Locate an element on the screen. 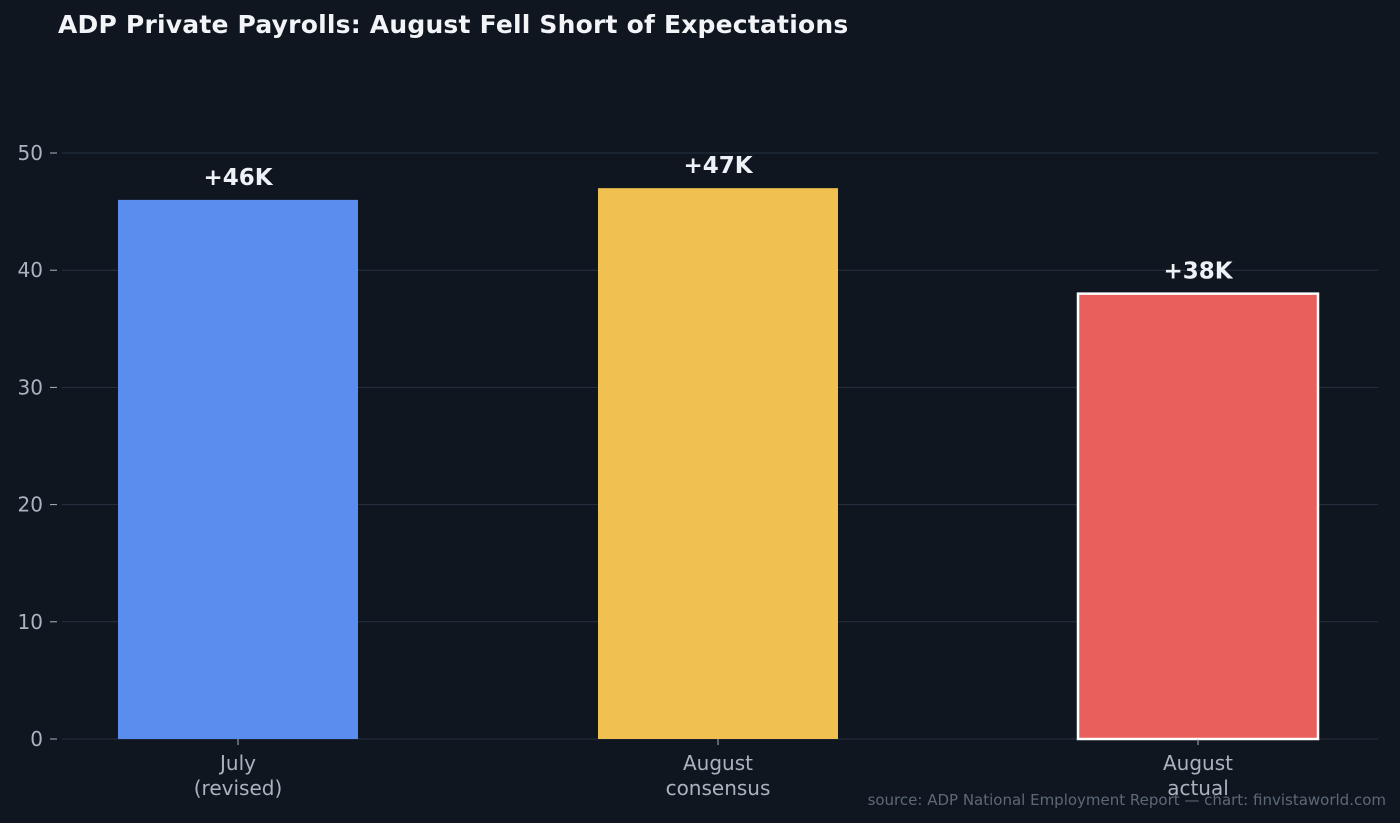 The image size is (1400, 823). x-tick-label: August actual is located at coordinates (1198, 775).